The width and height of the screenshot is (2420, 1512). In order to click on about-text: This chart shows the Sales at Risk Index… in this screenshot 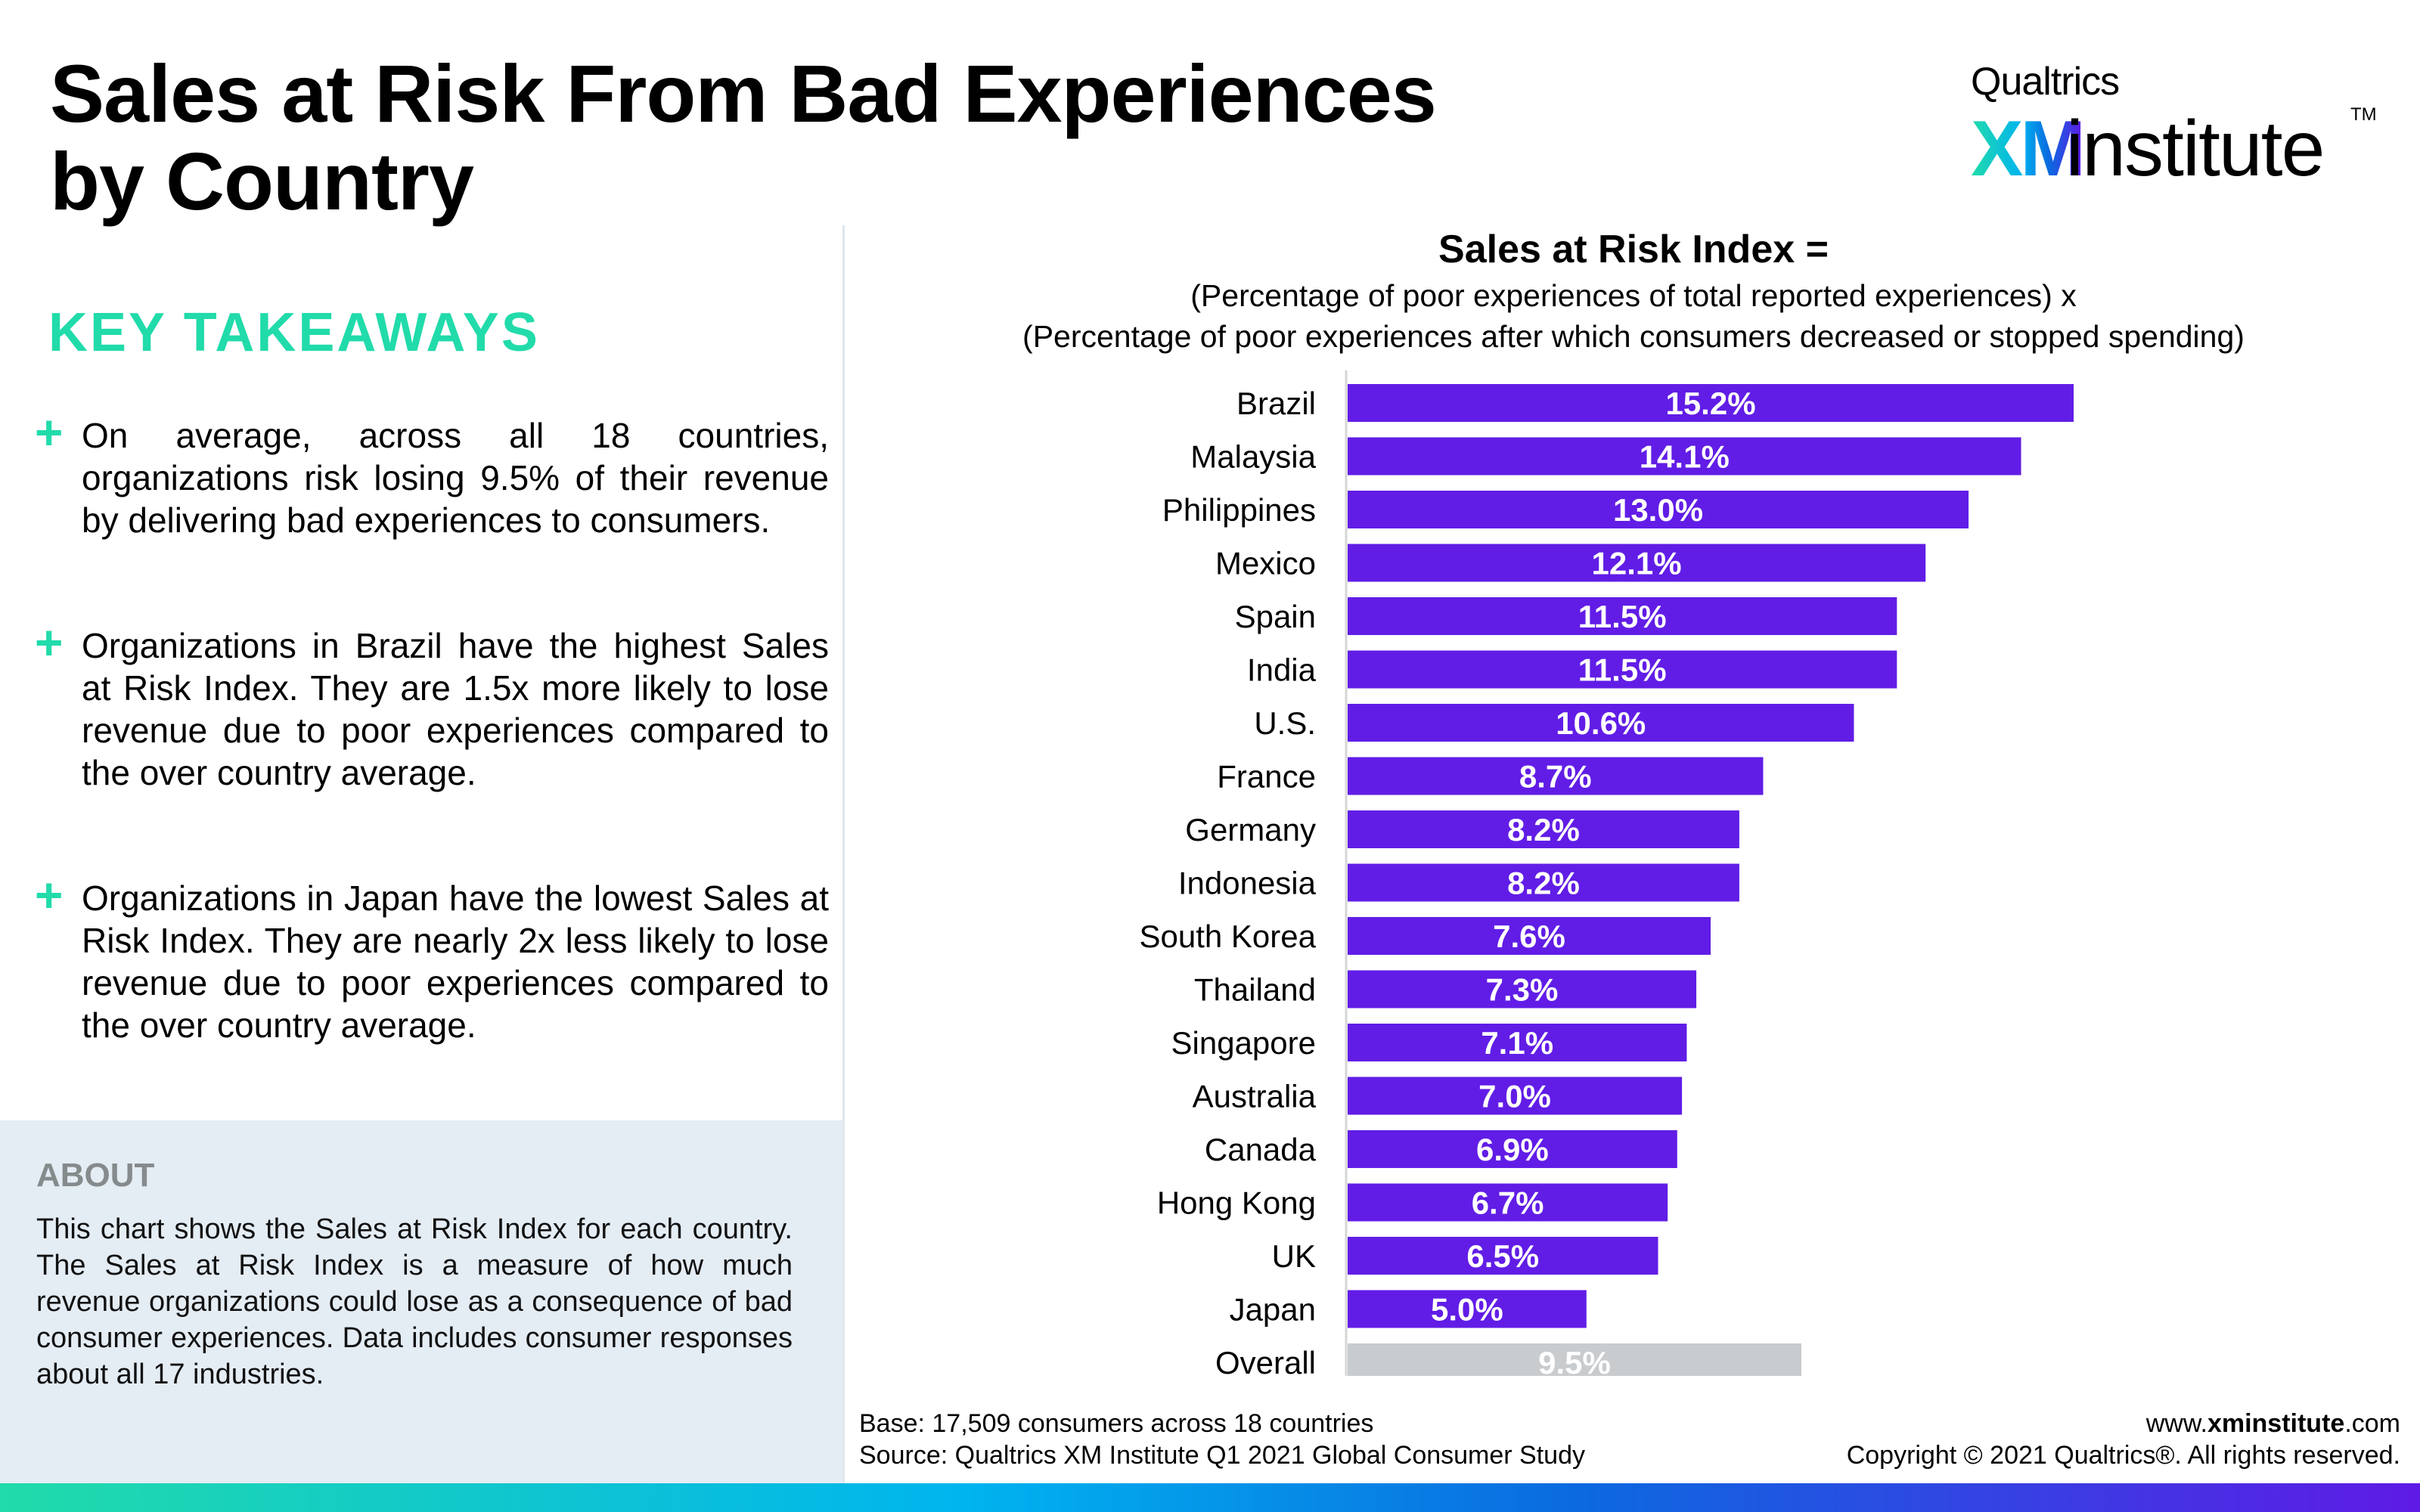, I will do `click(414, 1301)`.